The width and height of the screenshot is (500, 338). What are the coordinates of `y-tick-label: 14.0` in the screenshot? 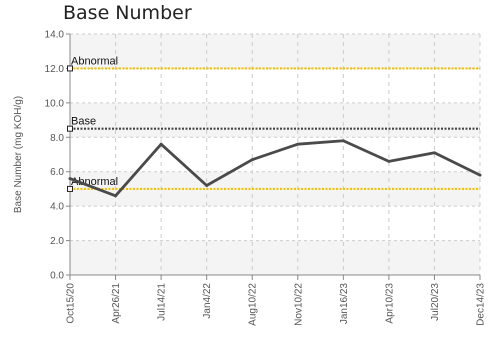 It's located at (55, 35).